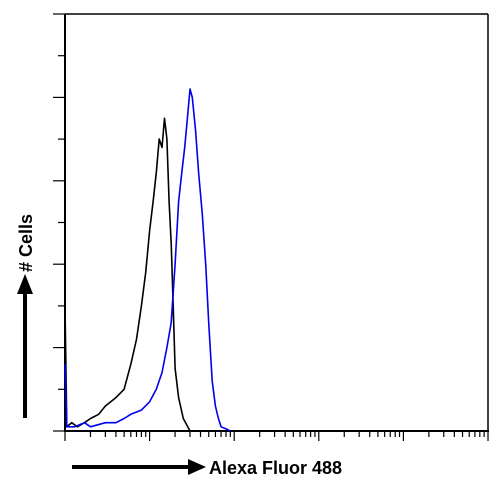 The height and width of the screenshot is (498, 502). Describe the element at coordinates (59, 222) in the screenshot. I see `y-axis-ticks` at that location.